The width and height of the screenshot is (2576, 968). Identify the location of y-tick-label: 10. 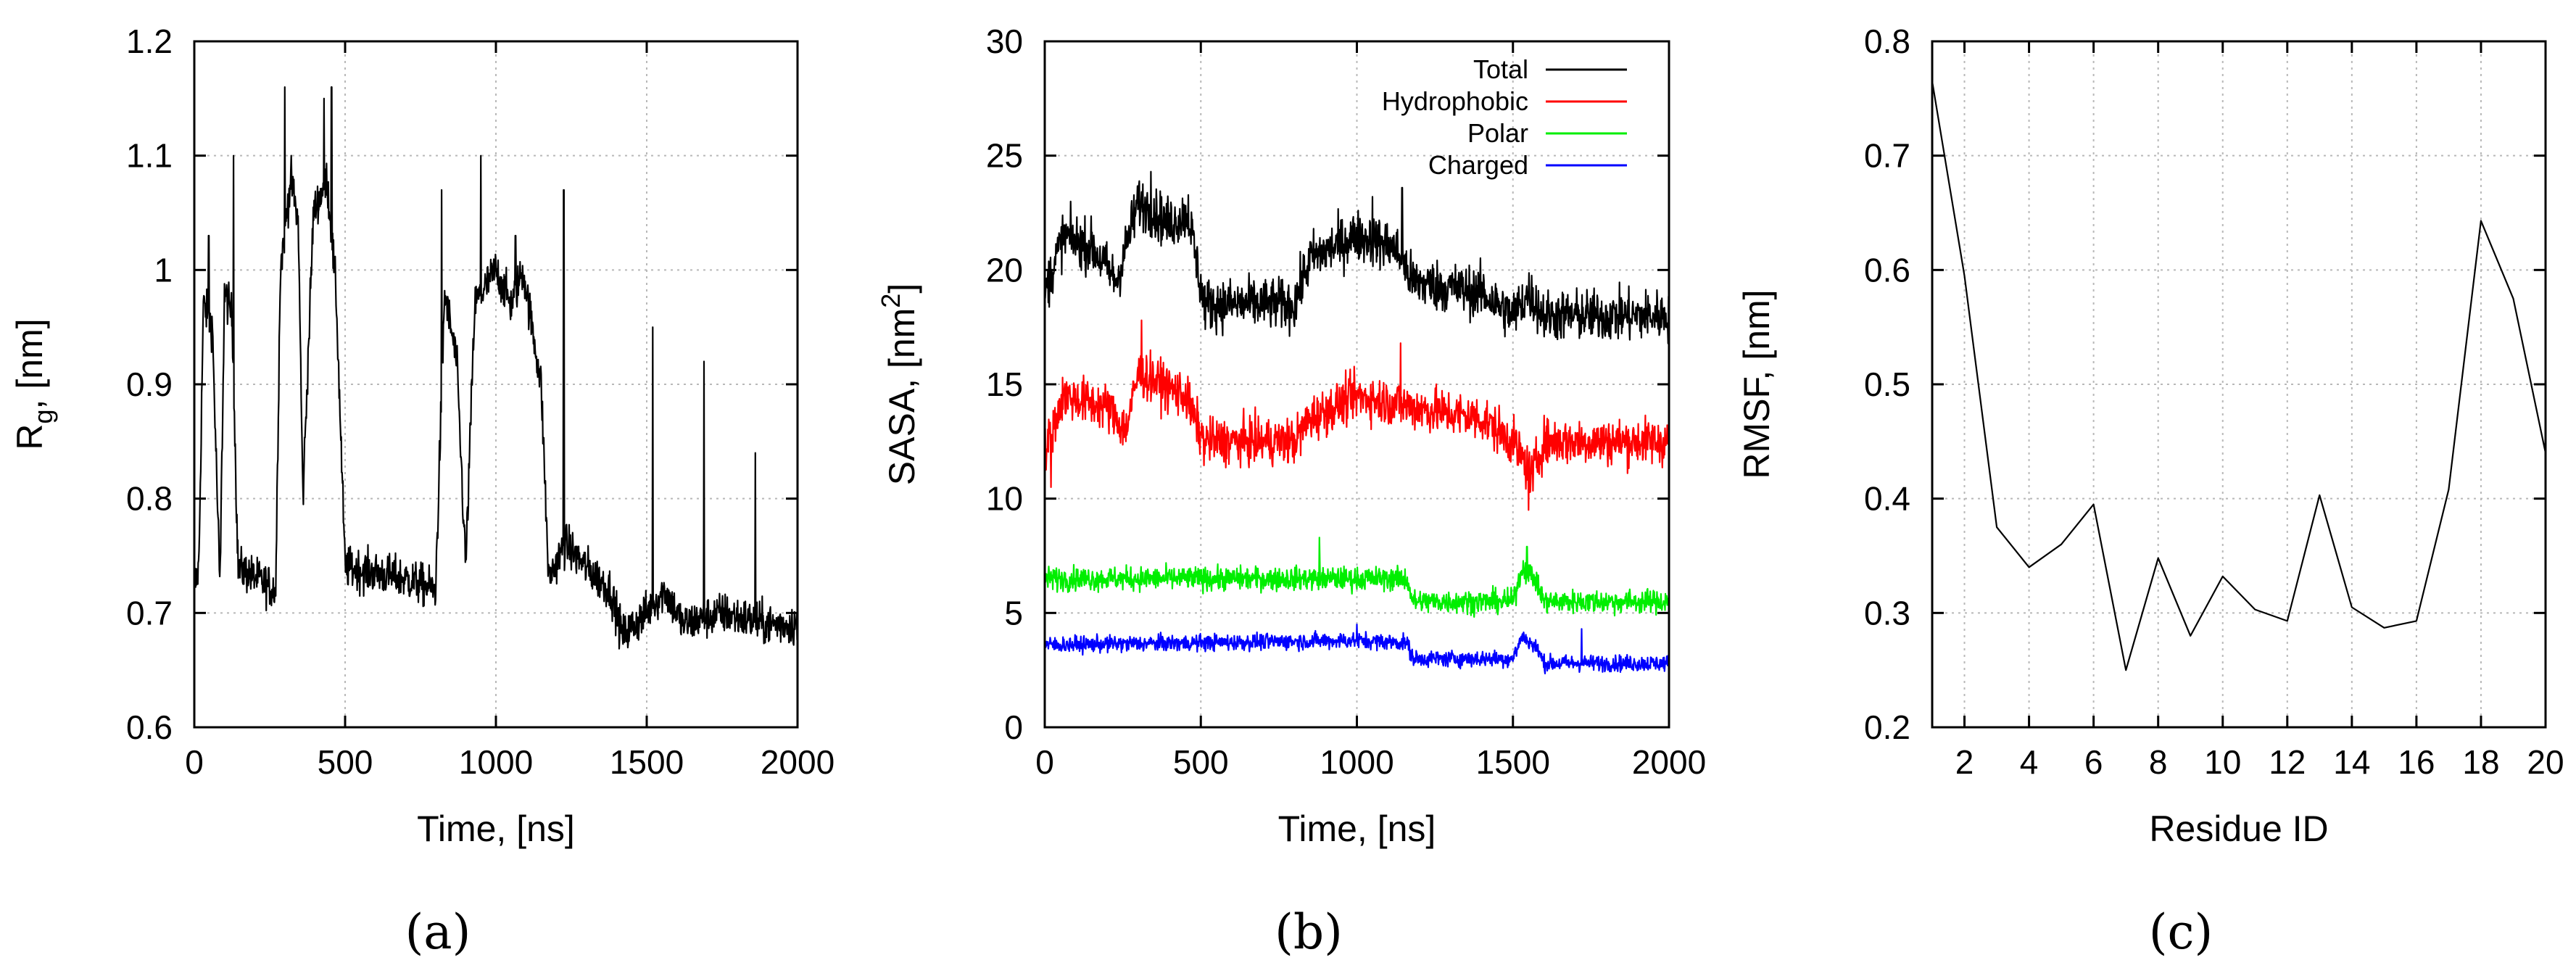
(1004, 499).